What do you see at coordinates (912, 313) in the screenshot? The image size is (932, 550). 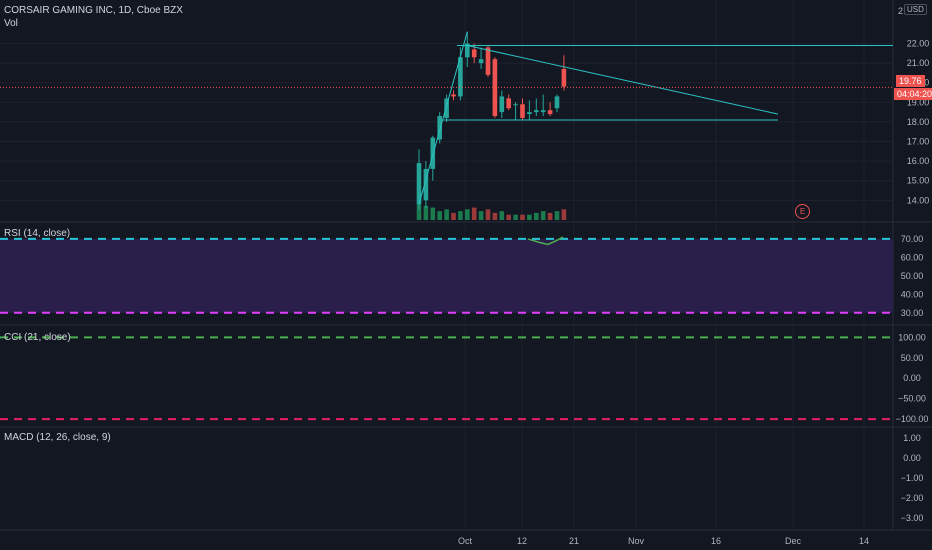 I see `y-tick-label: 30.00` at bounding box center [912, 313].